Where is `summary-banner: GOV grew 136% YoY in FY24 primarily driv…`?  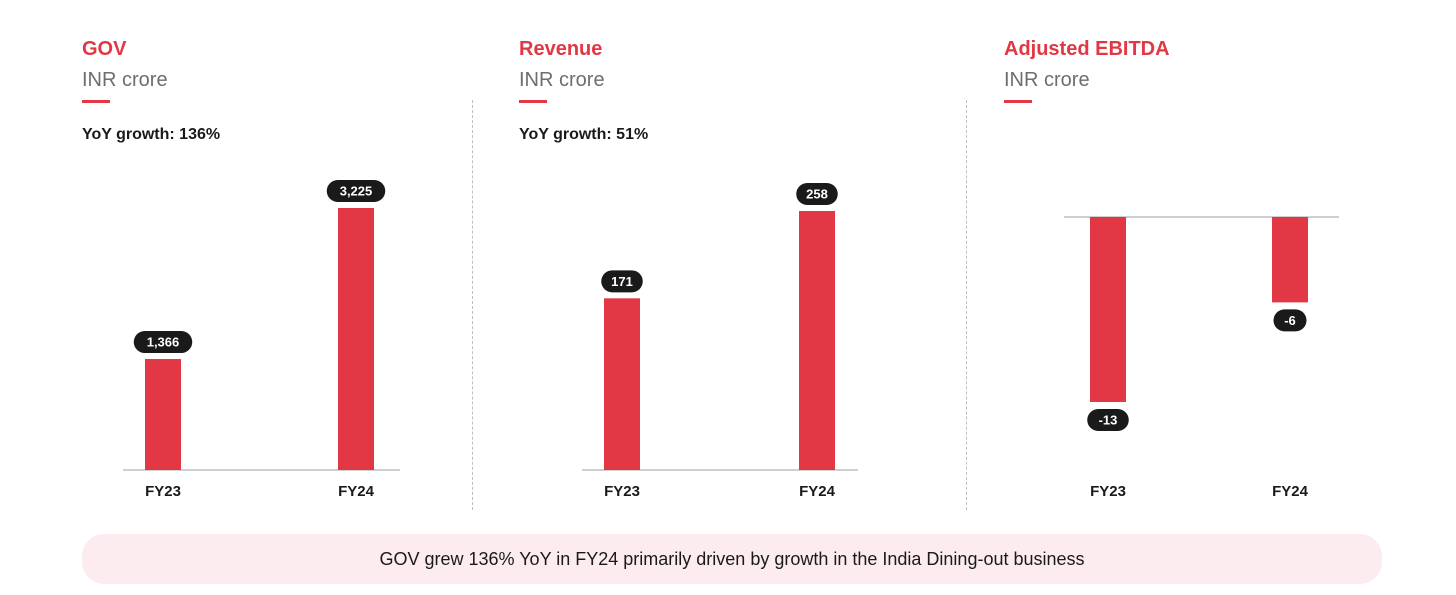 summary-banner: GOV grew 136% YoY in FY24 primarily driv… is located at coordinates (732, 559).